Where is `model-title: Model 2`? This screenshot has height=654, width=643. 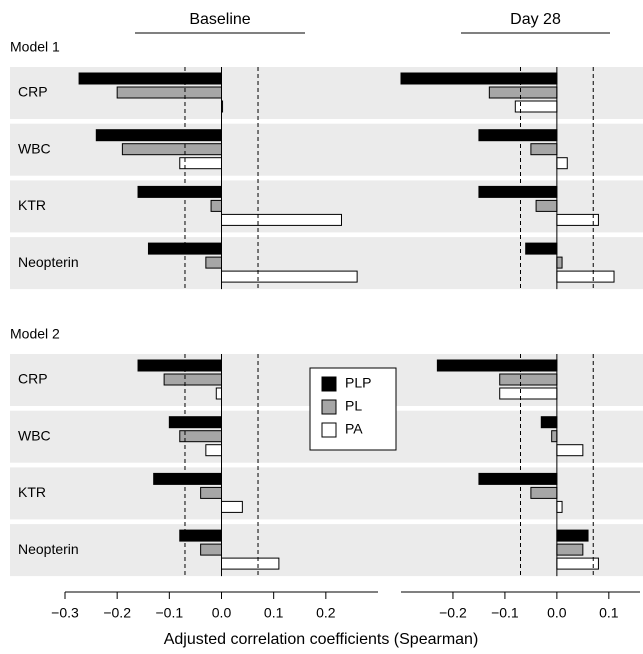
model-title: Model 2 is located at coordinates (35, 334).